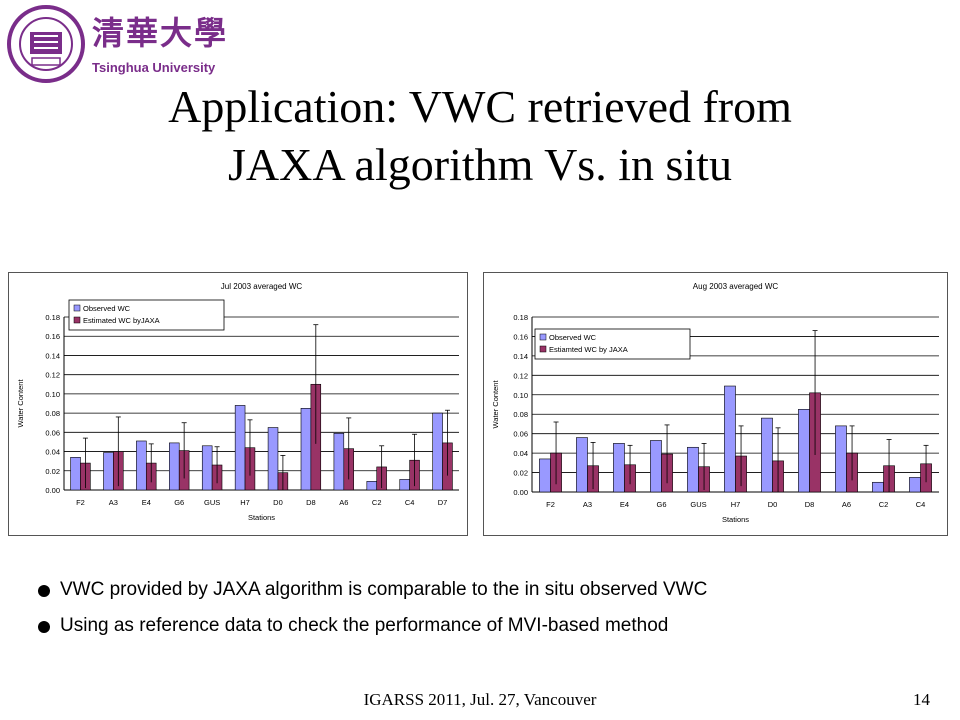 The image size is (960, 720). Describe the element at coordinates (736, 286) in the screenshot. I see `chart-title: Aug 2003 averaged WC` at that location.